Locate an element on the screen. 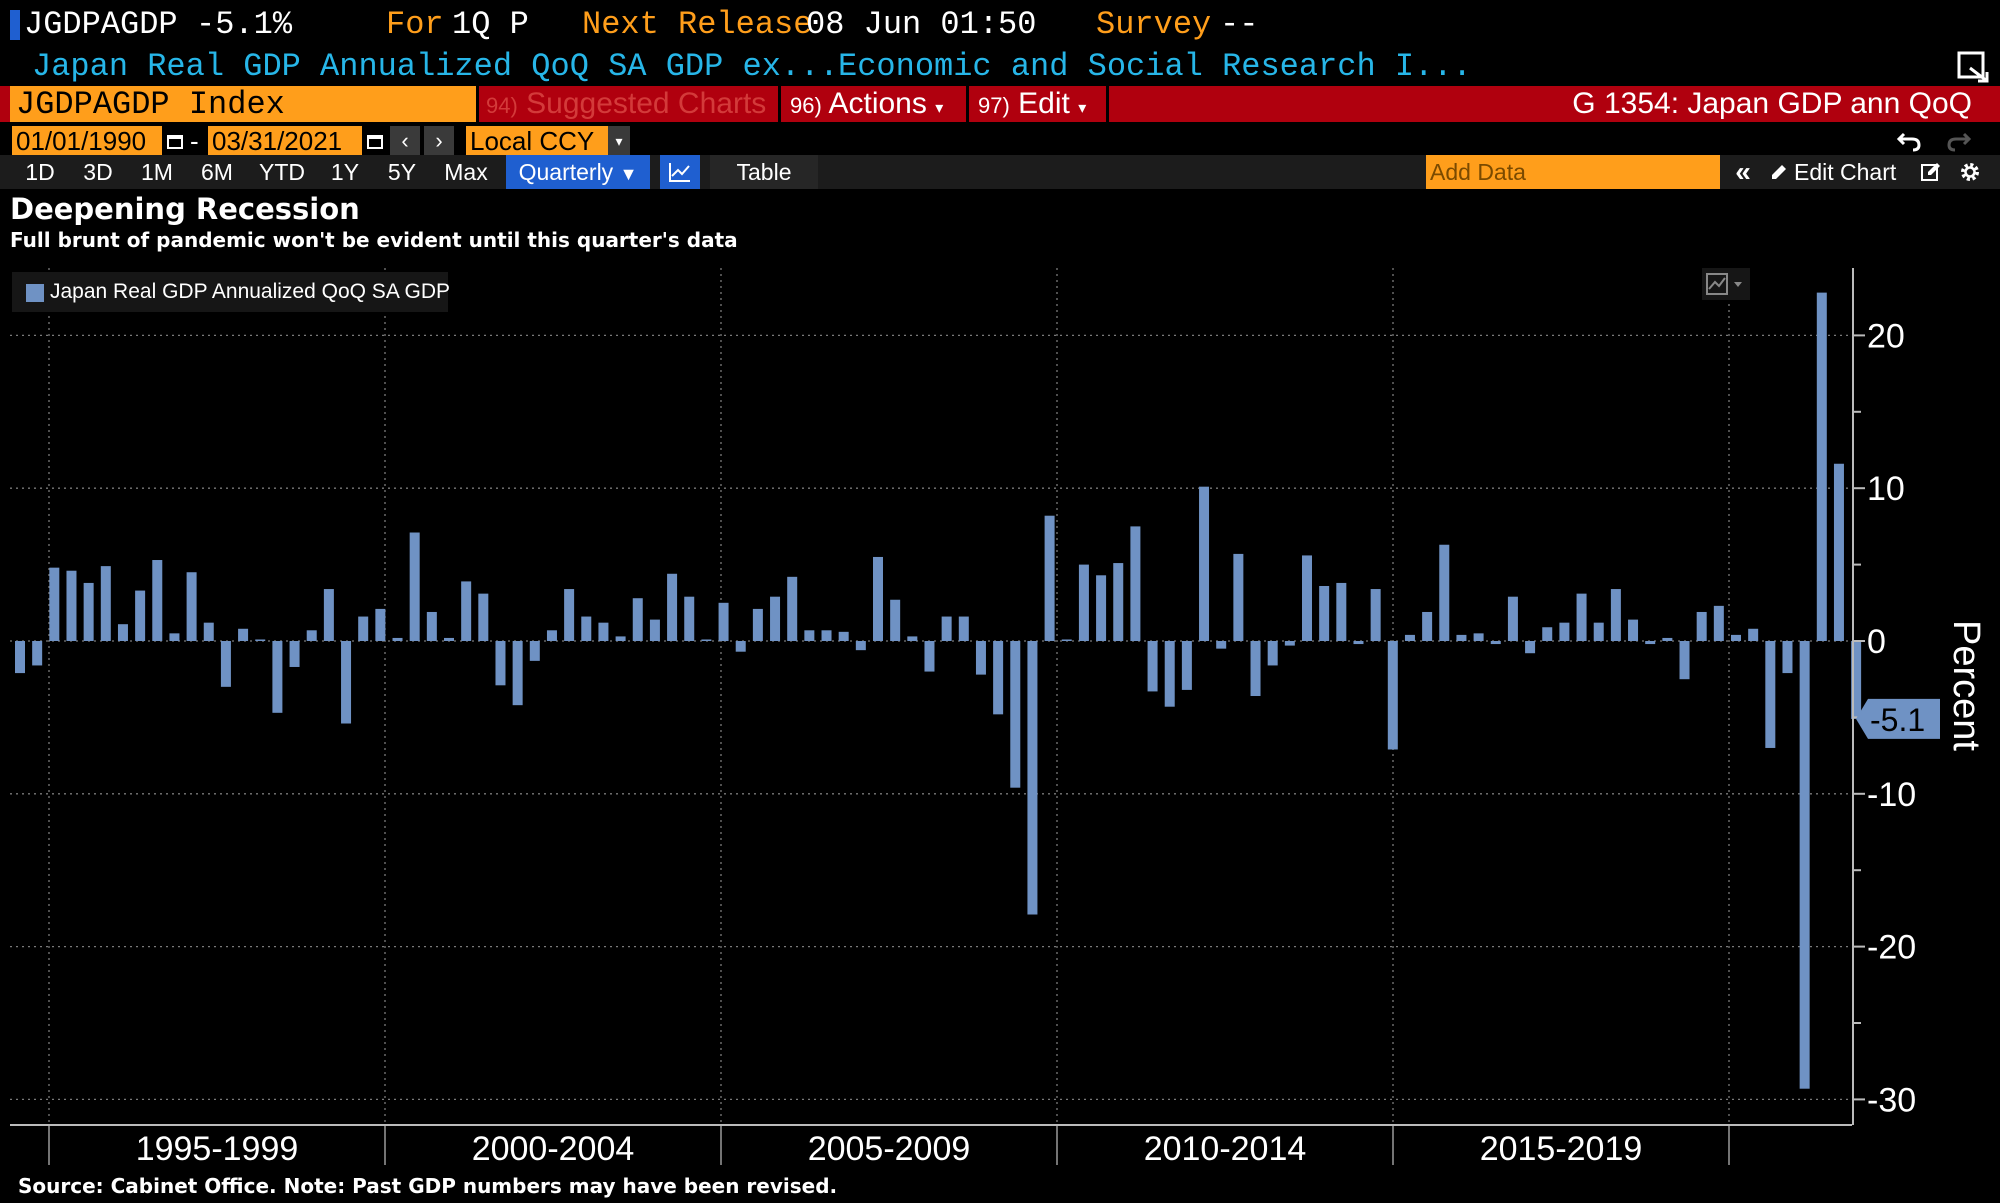  table-button: Table is located at coordinates (764, 172).